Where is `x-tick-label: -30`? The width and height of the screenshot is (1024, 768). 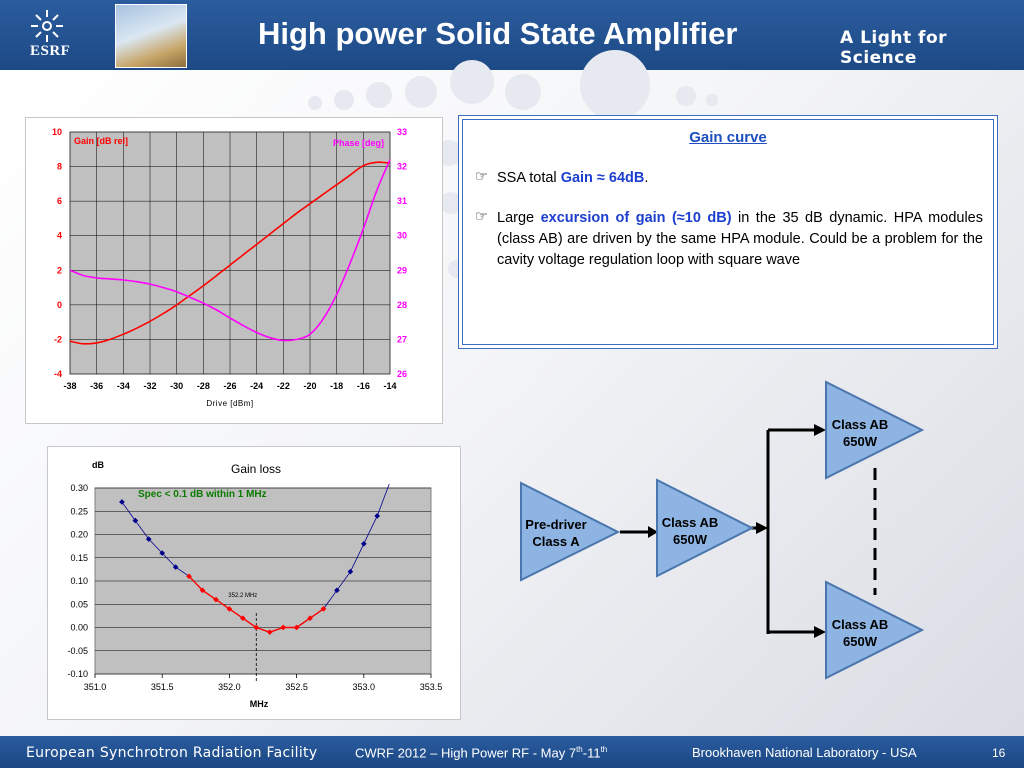
x-tick-label: -30 is located at coordinates (176, 386).